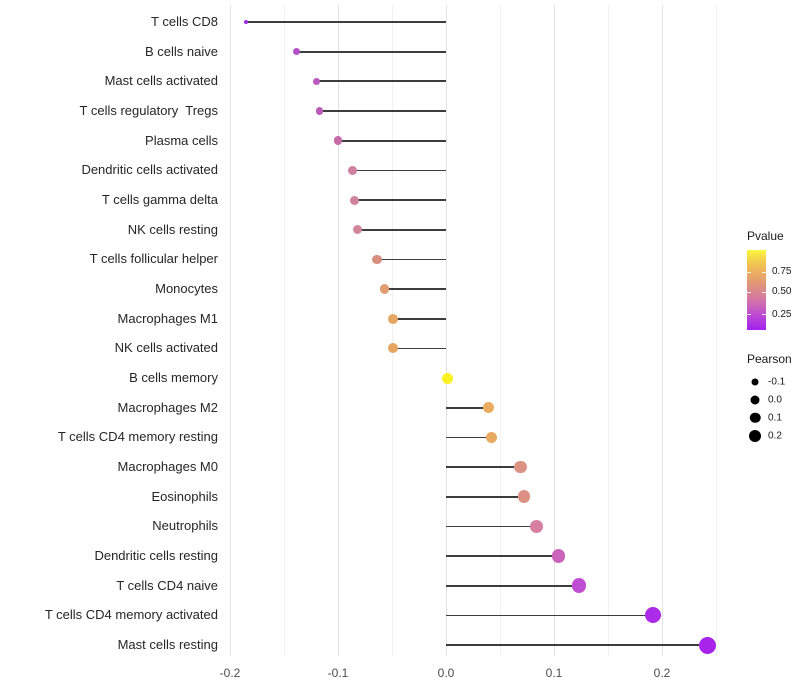  I want to click on colorbar-tick-label: 0.75, so click(782, 271).